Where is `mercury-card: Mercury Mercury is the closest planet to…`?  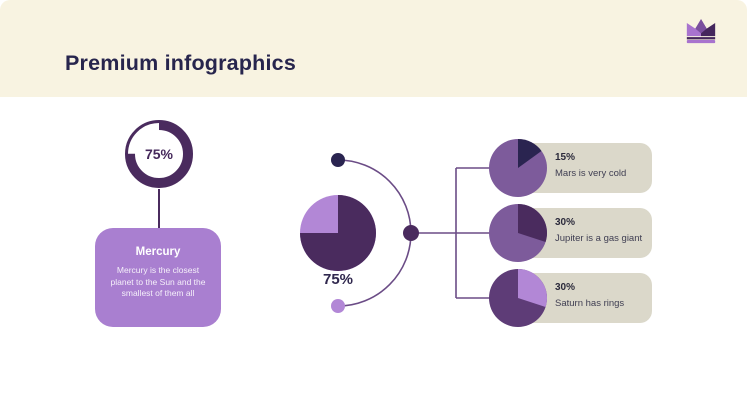
mercury-card: Mercury Mercury is the closest planet to… is located at coordinates (158, 277).